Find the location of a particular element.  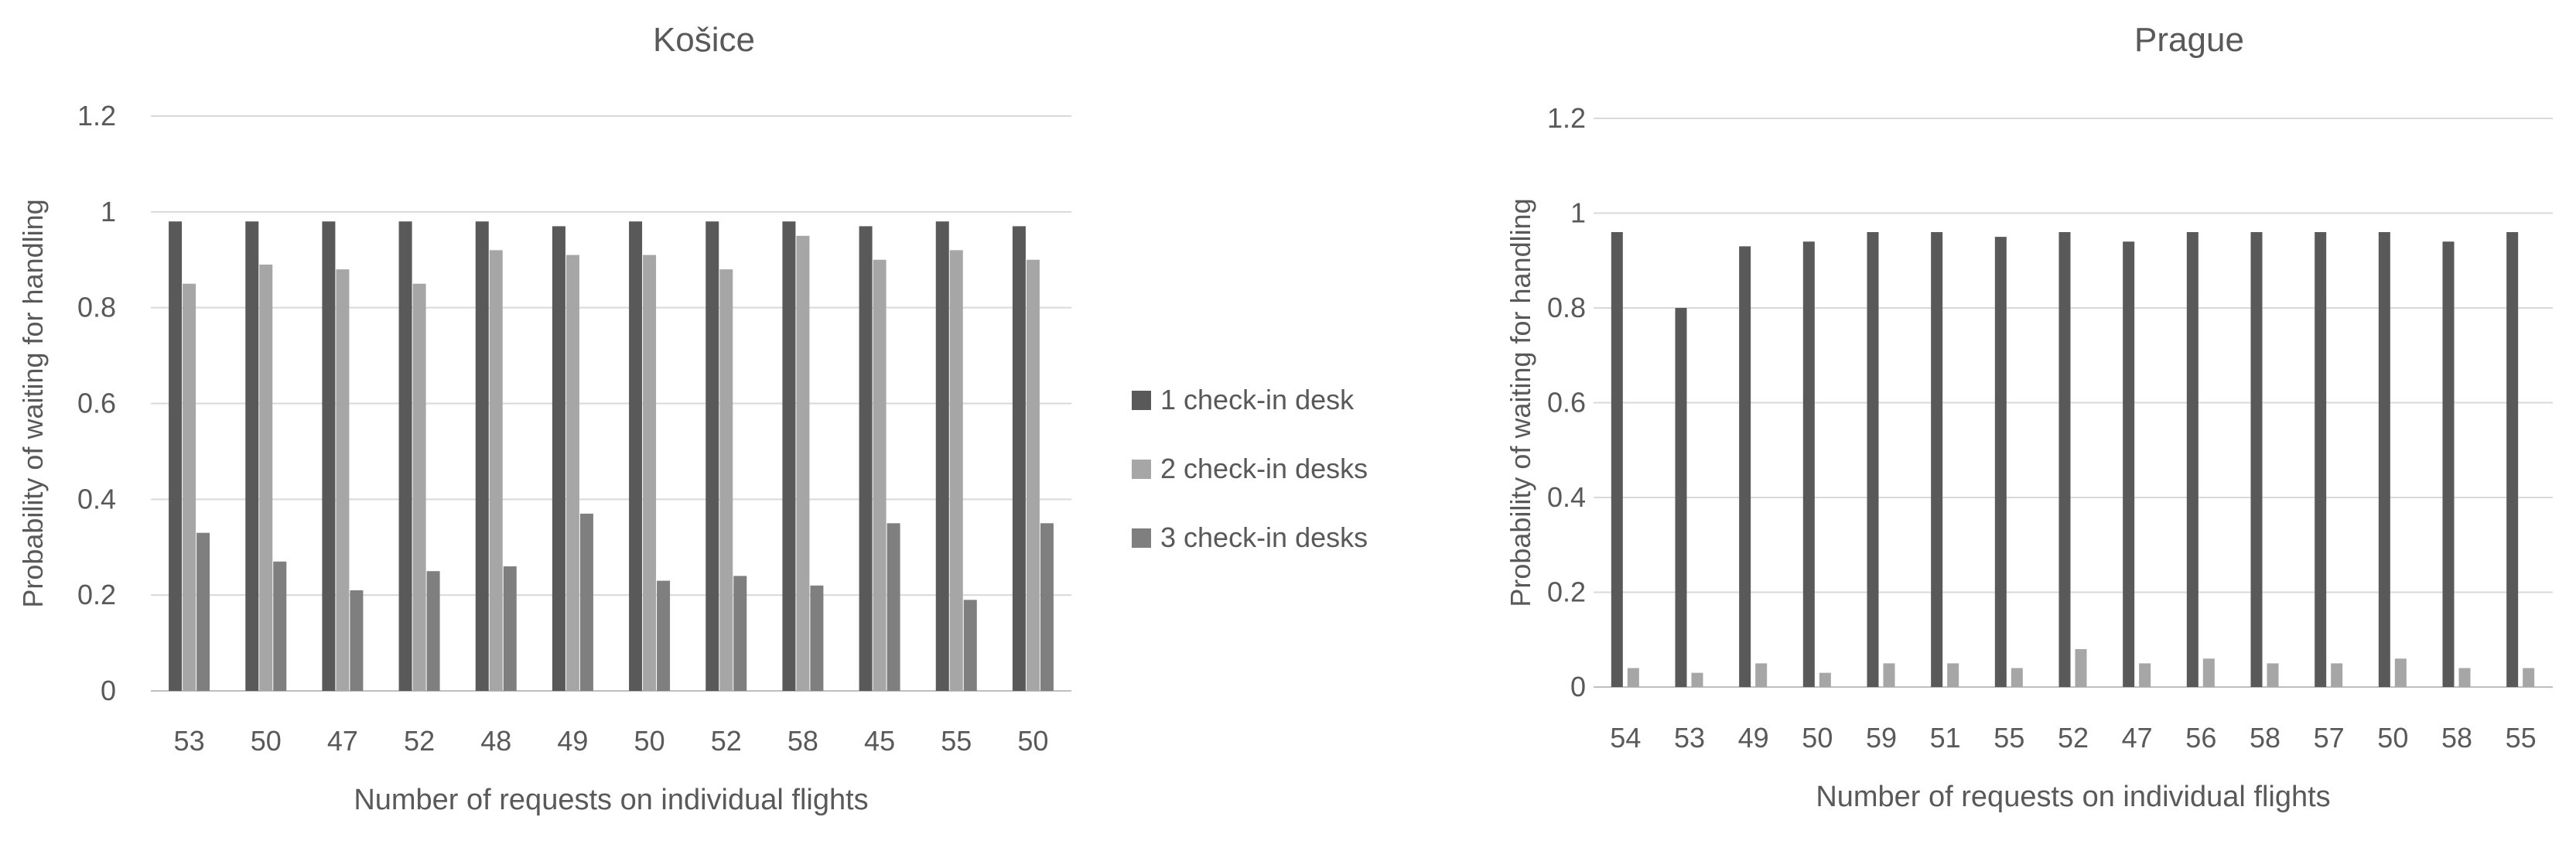

chart-title: Košice is located at coordinates (704, 40).